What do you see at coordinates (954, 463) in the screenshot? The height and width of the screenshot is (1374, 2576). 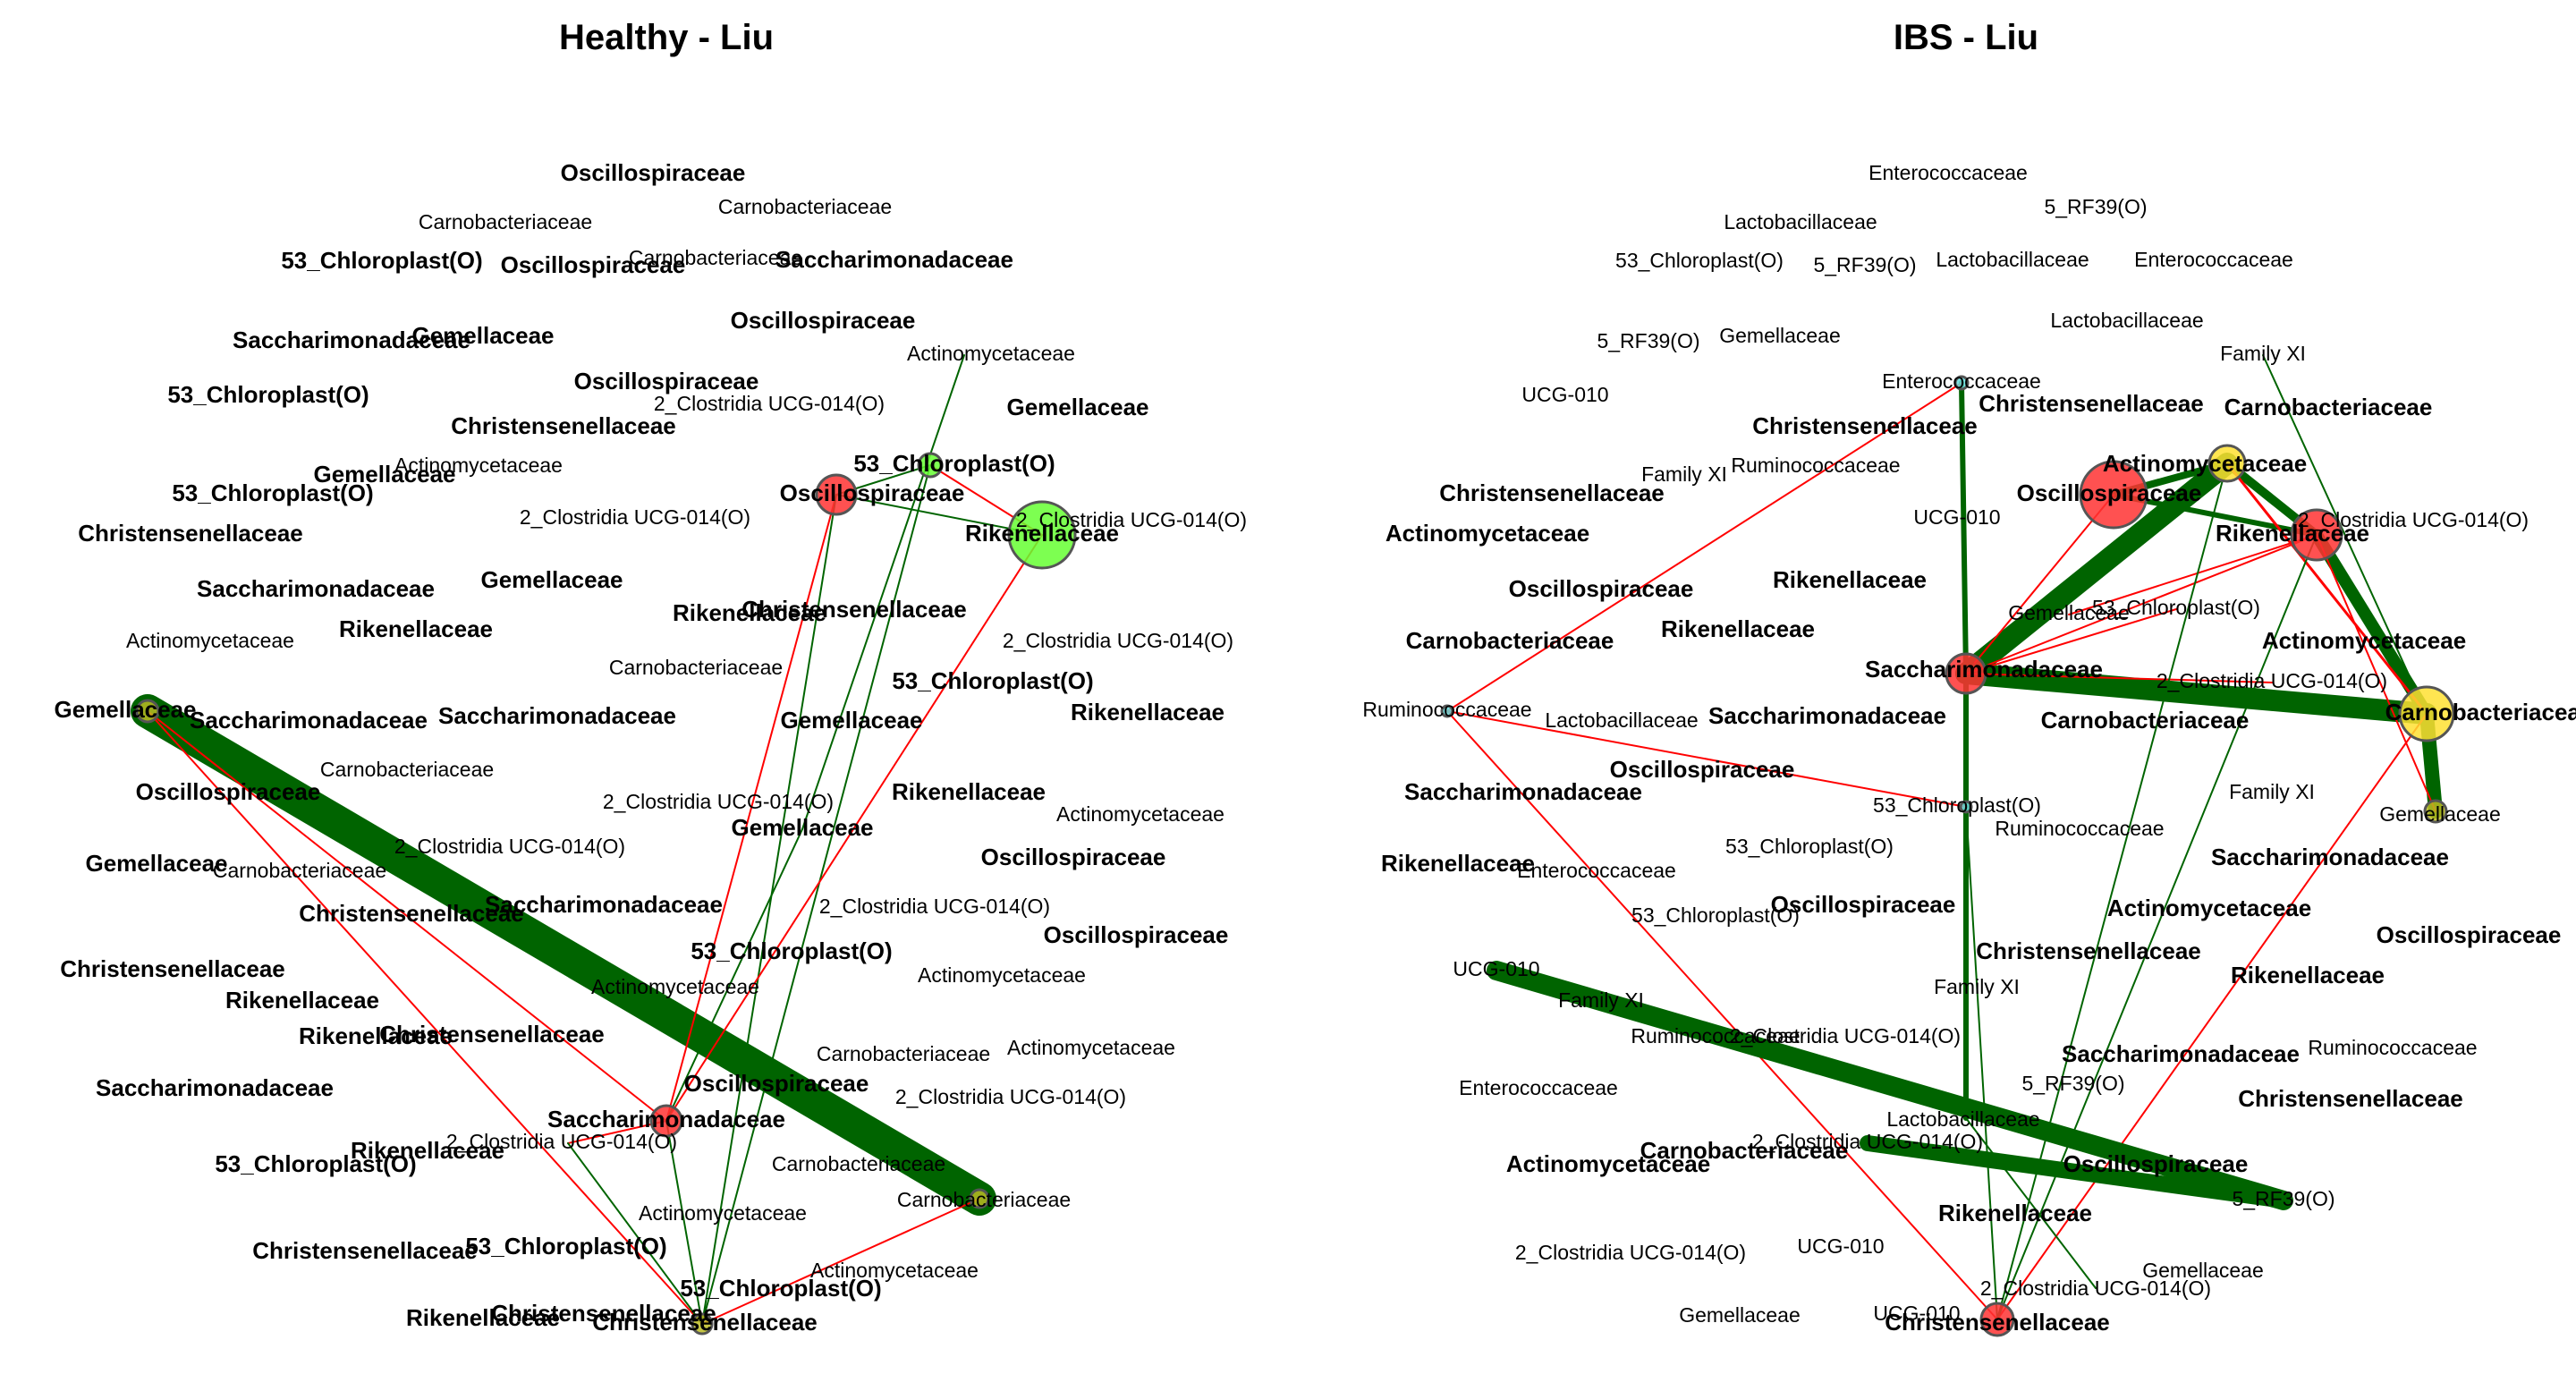 I see `taxon-label-healthy-16: 53_Chloroplast(O)` at bounding box center [954, 463].